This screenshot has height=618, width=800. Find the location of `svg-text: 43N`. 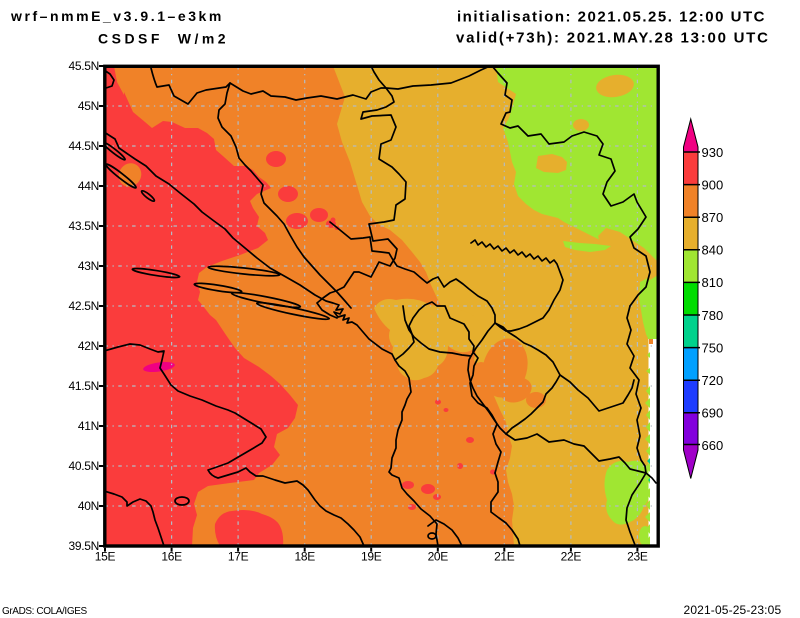

svg-text: 43N is located at coordinates (88, 266).